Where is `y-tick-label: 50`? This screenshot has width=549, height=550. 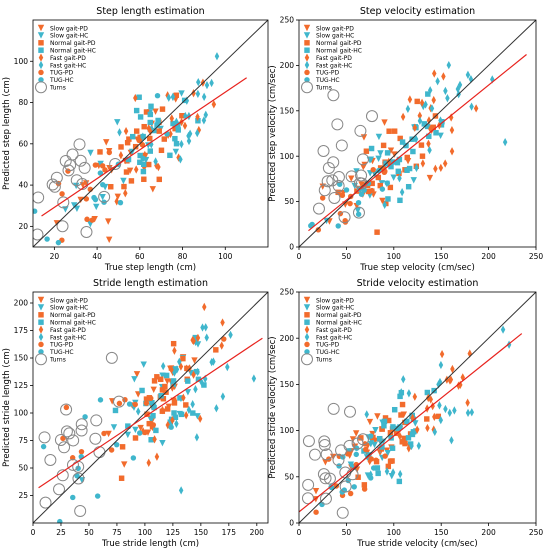 y-tick-label: 50 is located at coordinates (289, 476).